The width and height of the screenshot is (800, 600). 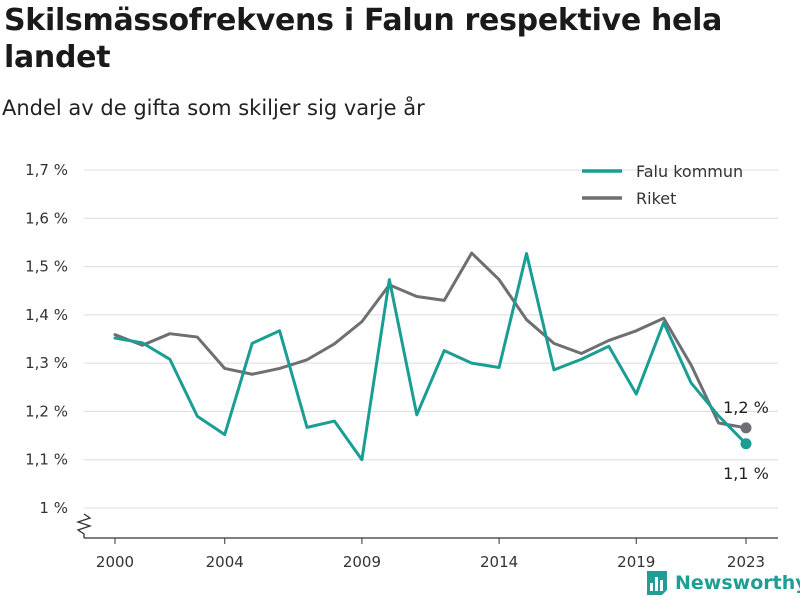 What do you see at coordinates (656, 198) in the screenshot?
I see `legend-label: Riket` at bounding box center [656, 198].